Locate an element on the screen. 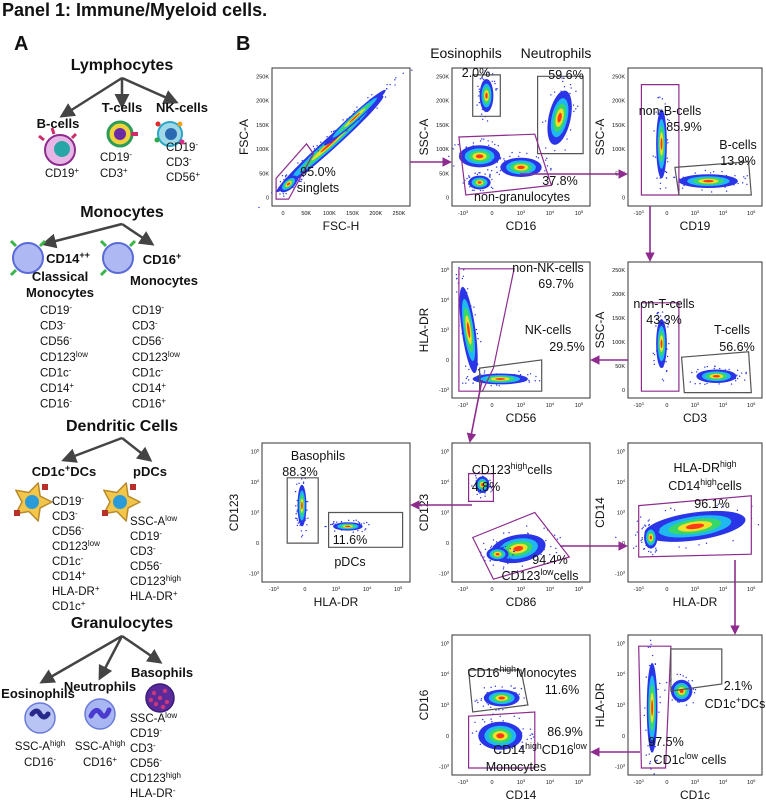  text-part: CD19 is located at coordinates (146, 311).